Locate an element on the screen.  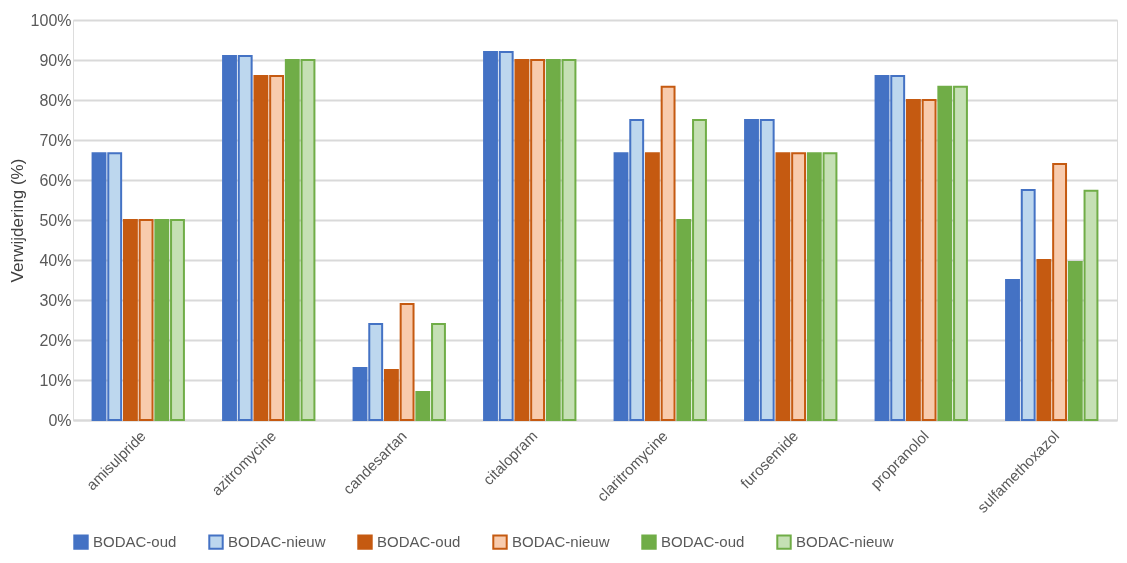
y-tick-label: 30% is located at coordinates (55, 300).